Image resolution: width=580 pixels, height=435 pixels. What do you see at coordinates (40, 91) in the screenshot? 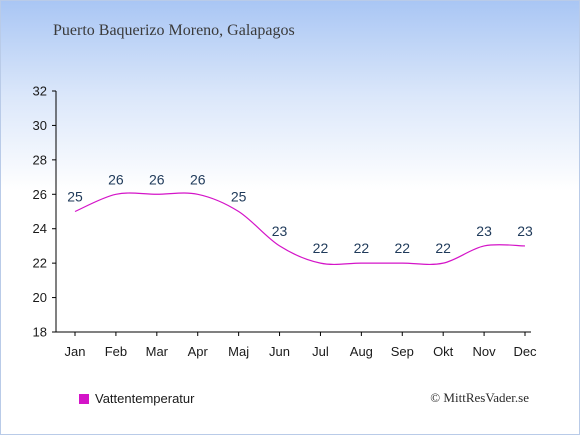
I see `y-tick-label: 32` at bounding box center [40, 91].